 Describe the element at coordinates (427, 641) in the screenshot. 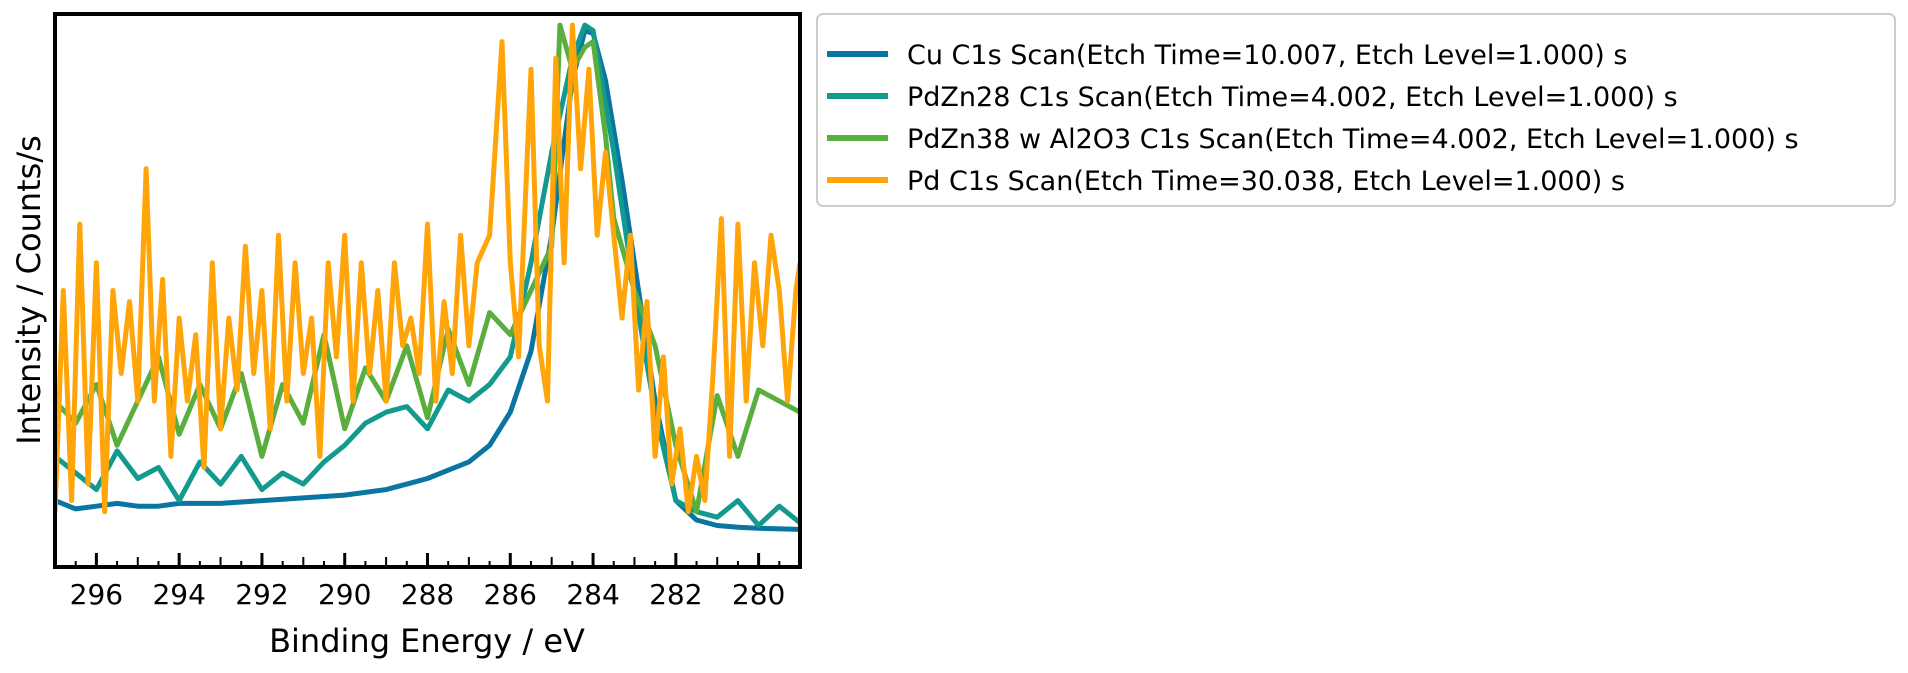

I see `x-axis-label: Binding Energy / eV` at that location.